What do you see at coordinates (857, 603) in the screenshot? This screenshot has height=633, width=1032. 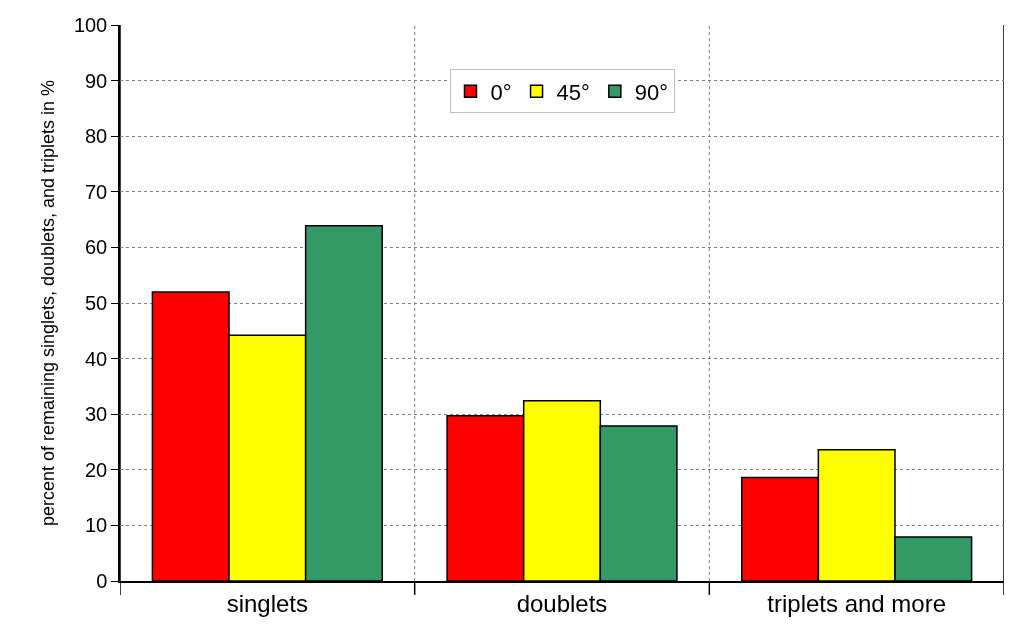 I see `x-tick-label: triplets and more` at bounding box center [857, 603].